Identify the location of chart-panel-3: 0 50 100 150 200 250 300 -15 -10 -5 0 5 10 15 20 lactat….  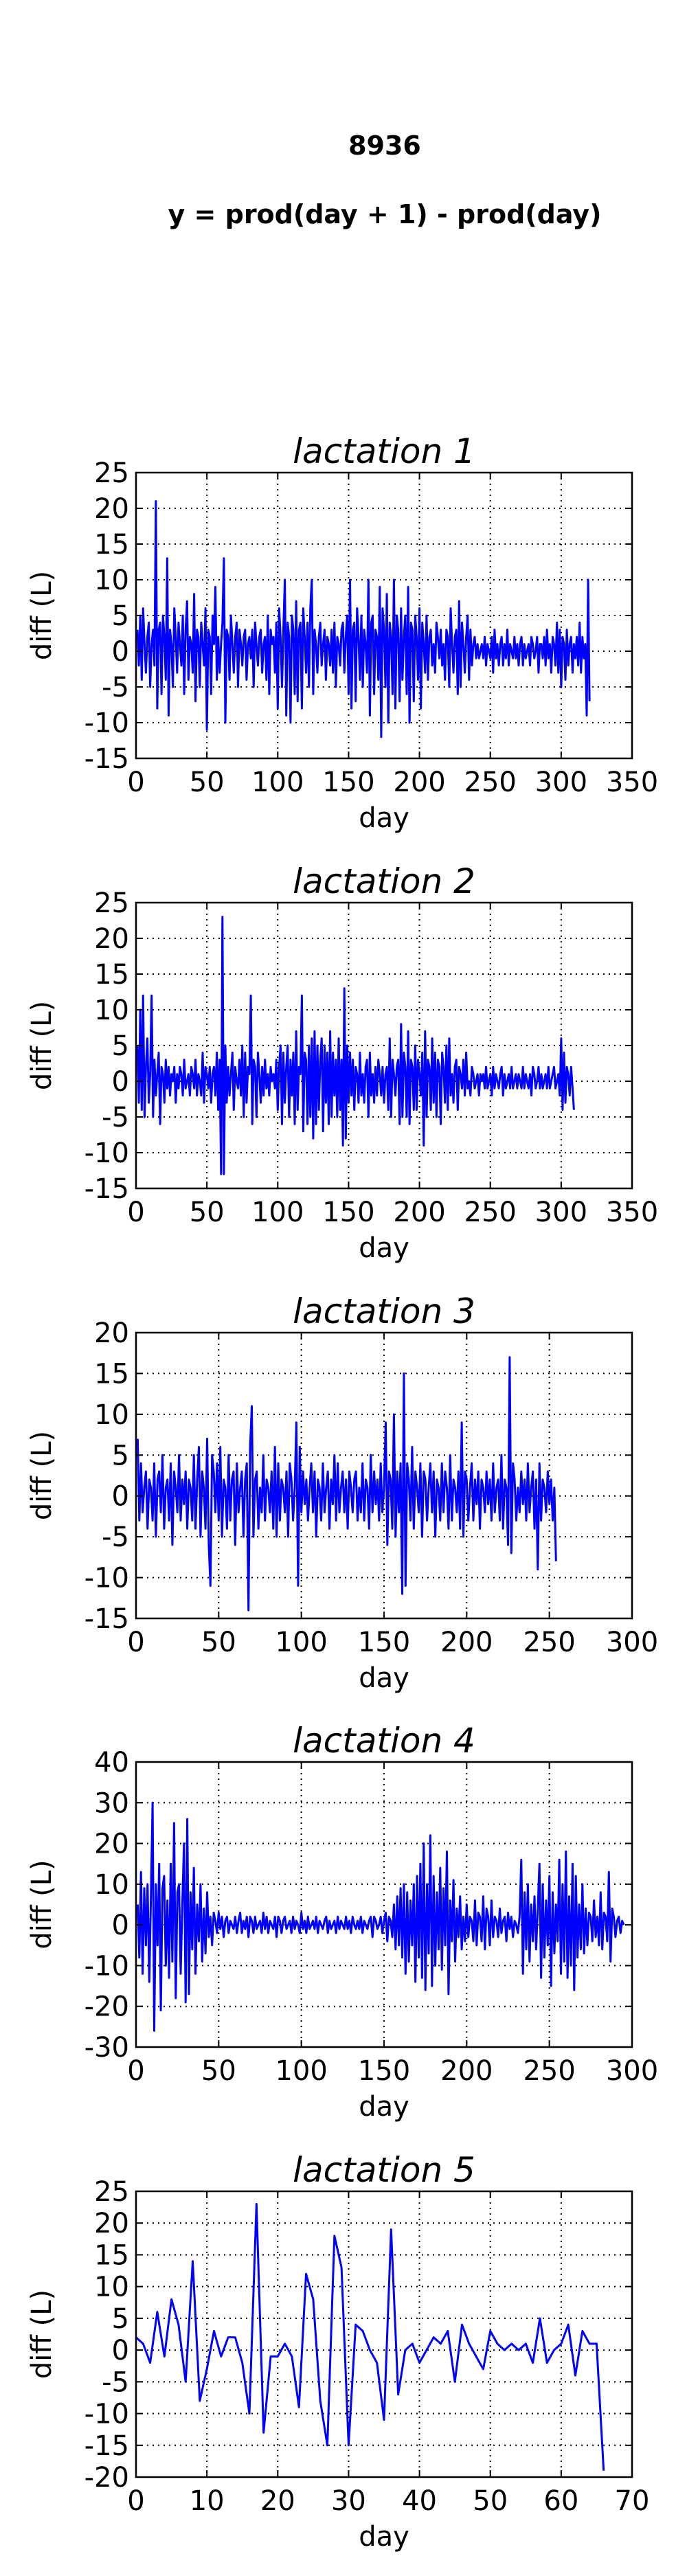
(342, 1492).